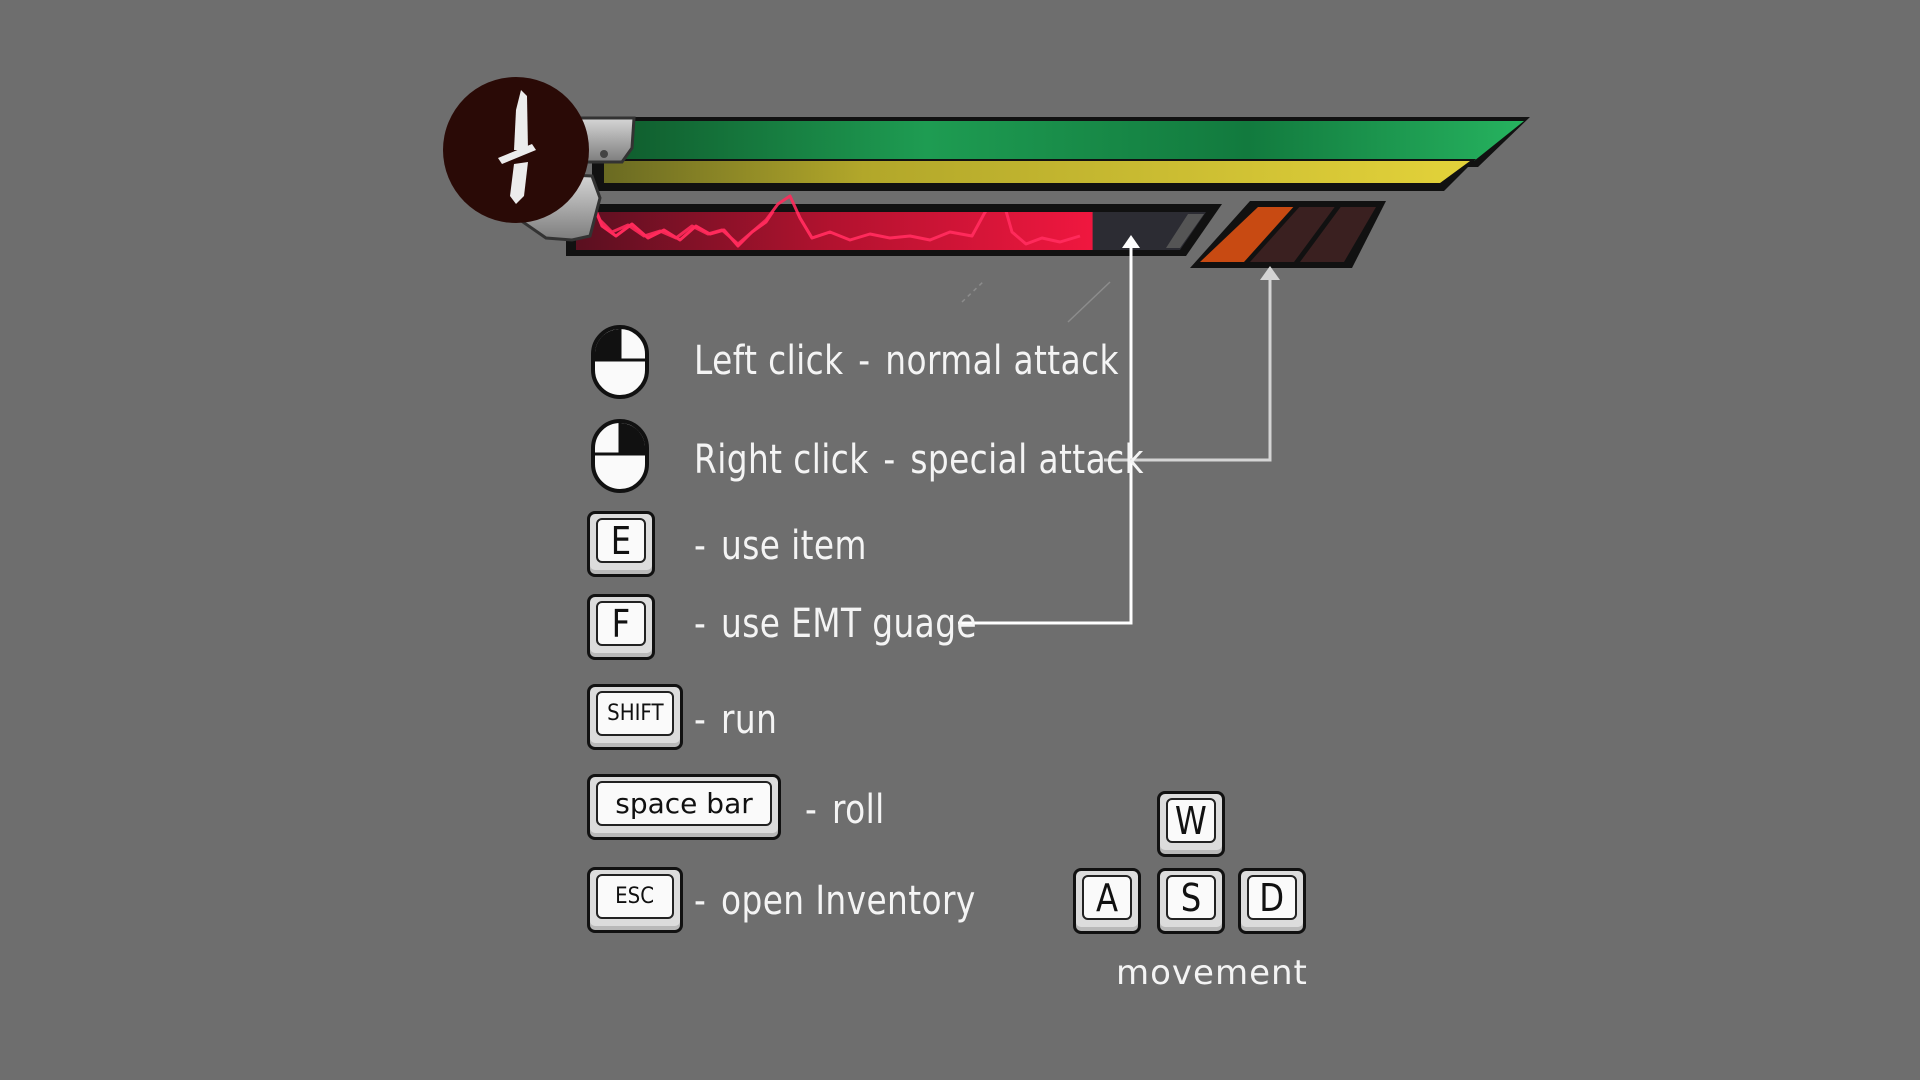  Describe the element at coordinates (635, 896) in the screenshot. I see `key-esc-text: ESC` at that location.